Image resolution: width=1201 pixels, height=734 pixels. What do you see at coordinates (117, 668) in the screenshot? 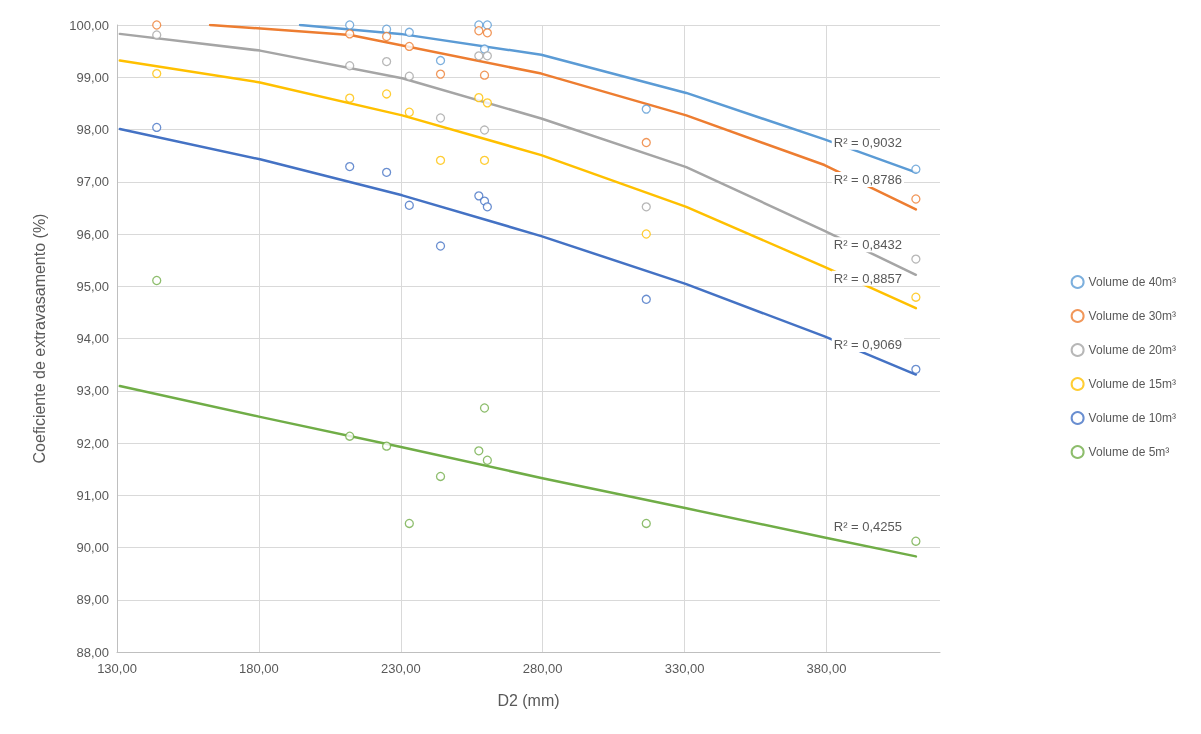
I see `x-tick-label: 130,00` at bounding box center [117, 668].